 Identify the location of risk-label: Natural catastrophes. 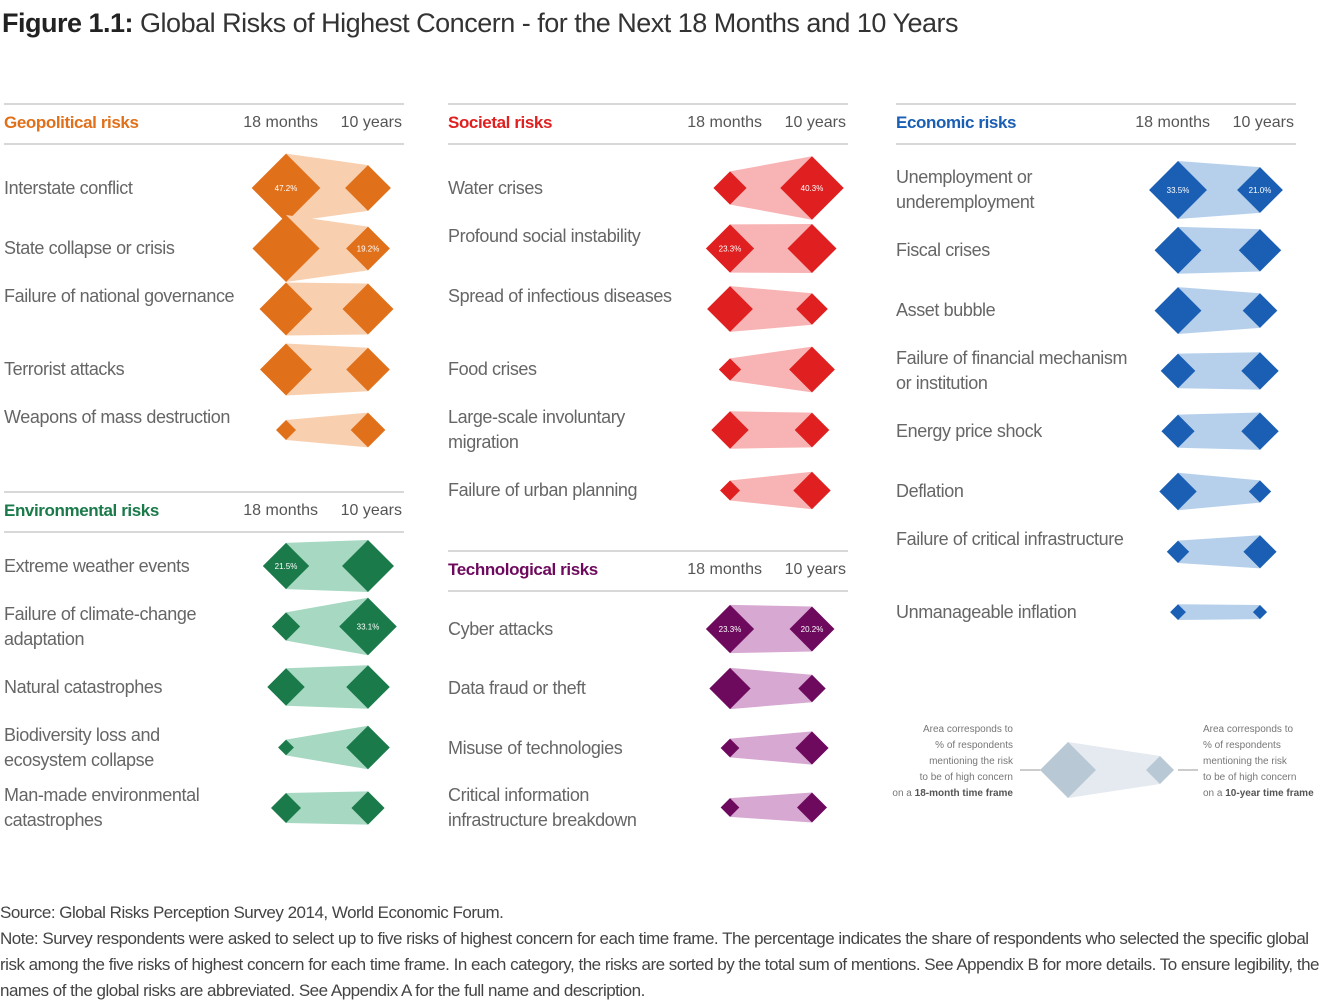
(83, 686).